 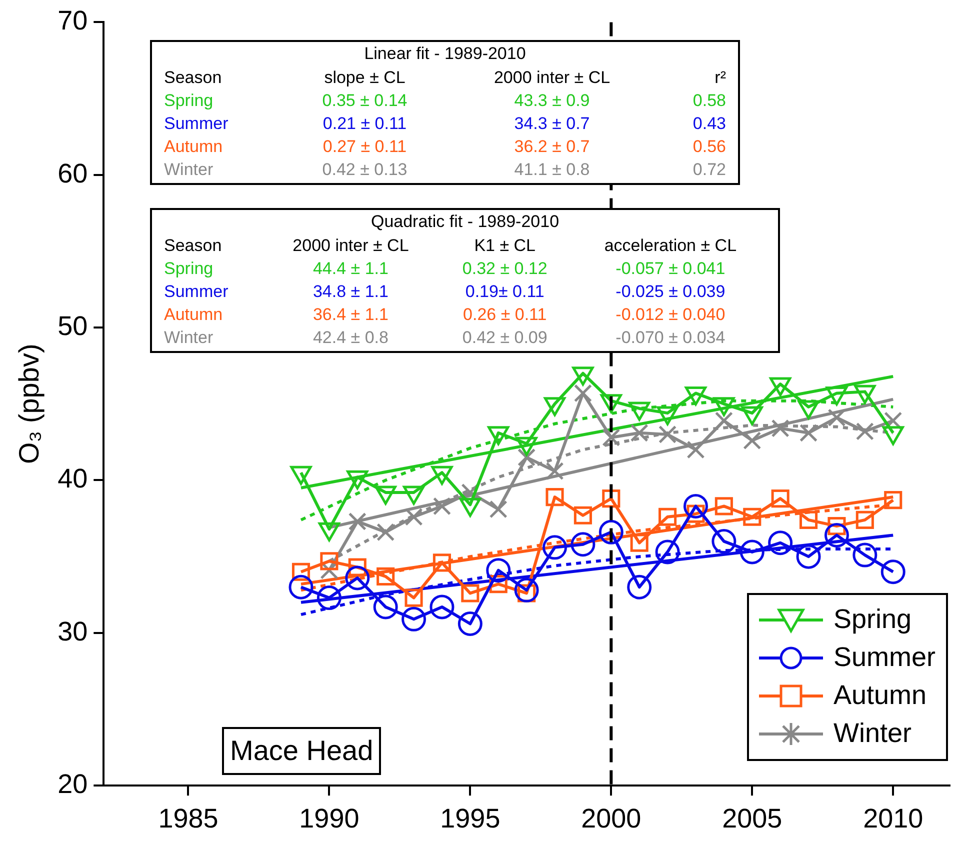 What do you see at coordinates (893, 818) in the screenshot?
I see `x-tick-label: 2010` at bounding box center [893, 818].